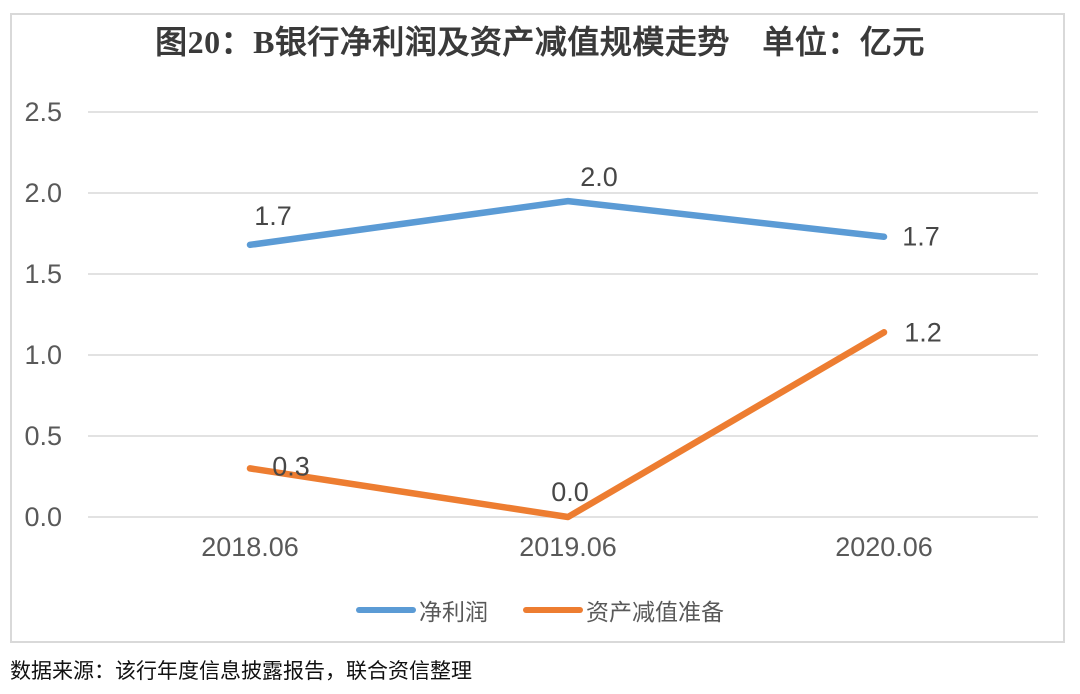 The width and height of the screenshot is (1080, 694). Describe the element at coordinates (655, 612) in the screenshot. I see `legend-label-impairment: 资产减值准备` at that location.